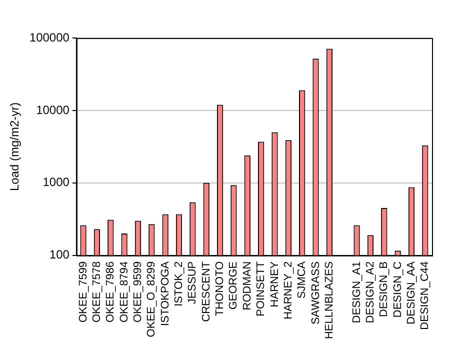 The height and width of the screenshot is (341, 454). I want to click on y-axis-title: Load (mg/m2-yr), so click(15, 147).